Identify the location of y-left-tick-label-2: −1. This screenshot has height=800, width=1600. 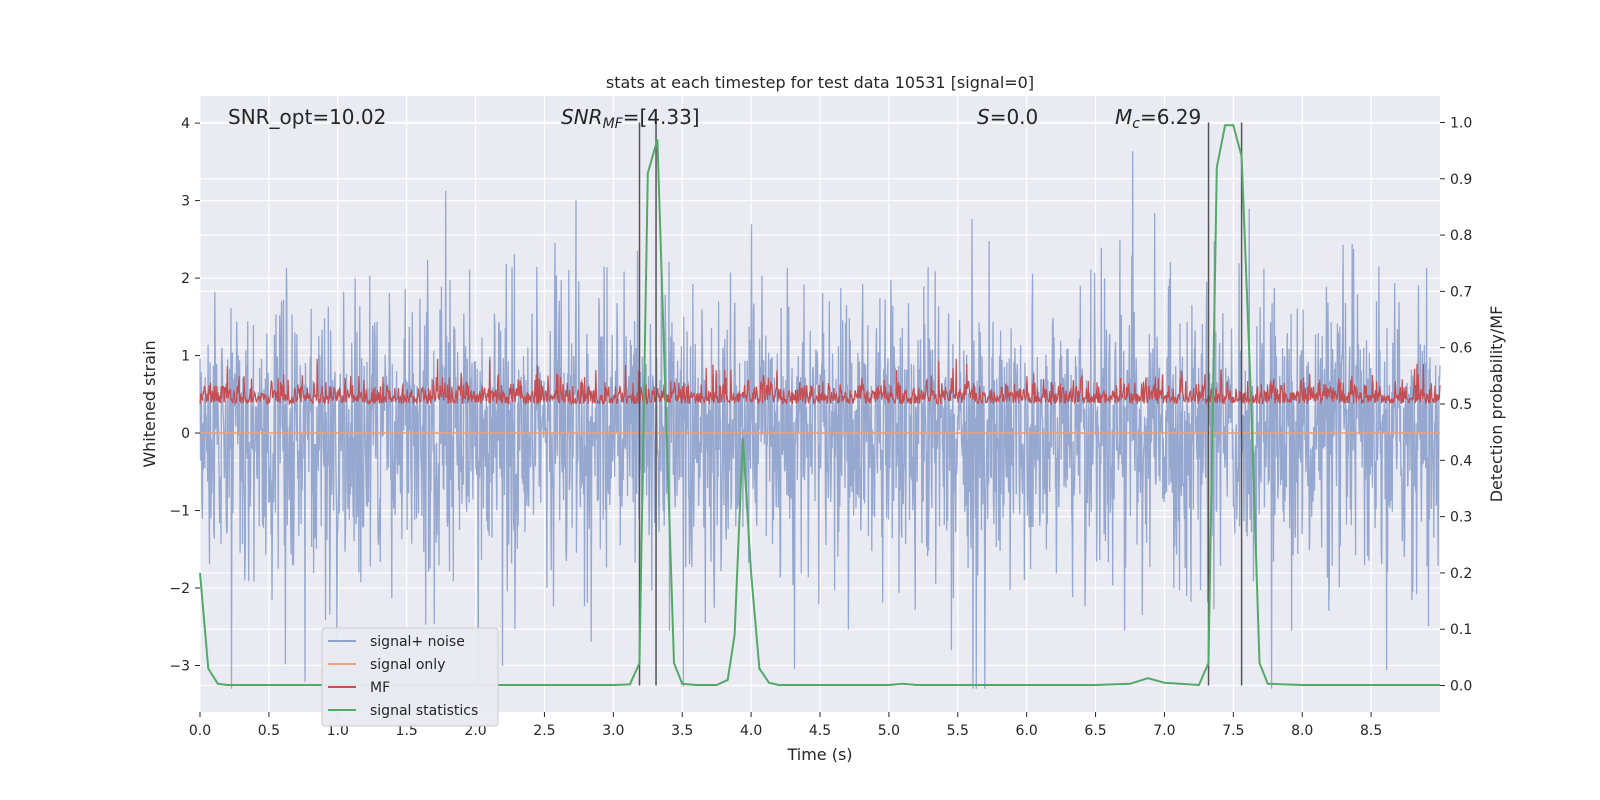
(179, 512).